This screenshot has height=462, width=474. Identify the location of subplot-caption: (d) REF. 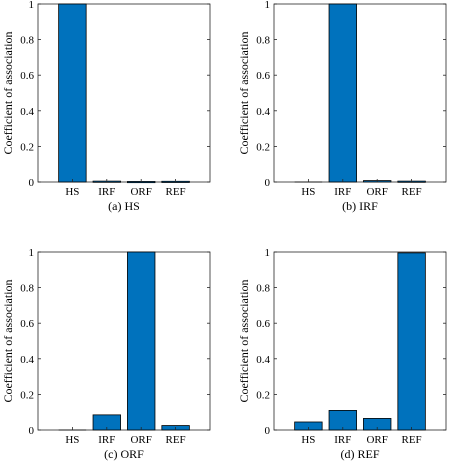
(360, 454).